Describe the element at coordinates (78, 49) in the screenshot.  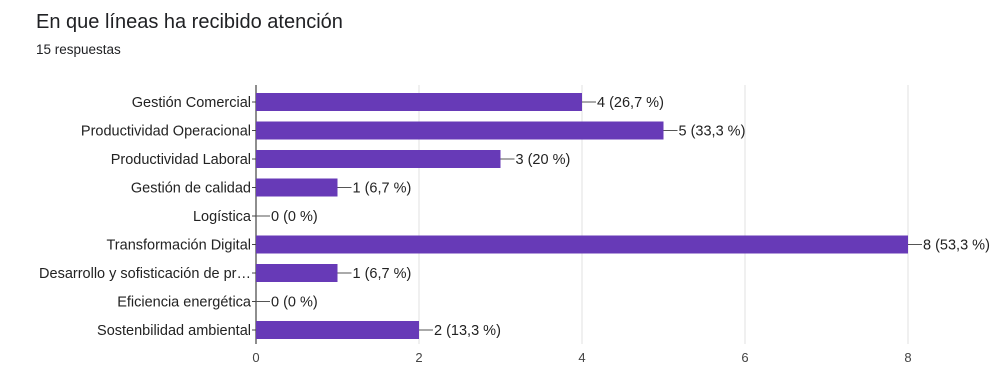
I see `response-count: 15 respuestas` at that location.